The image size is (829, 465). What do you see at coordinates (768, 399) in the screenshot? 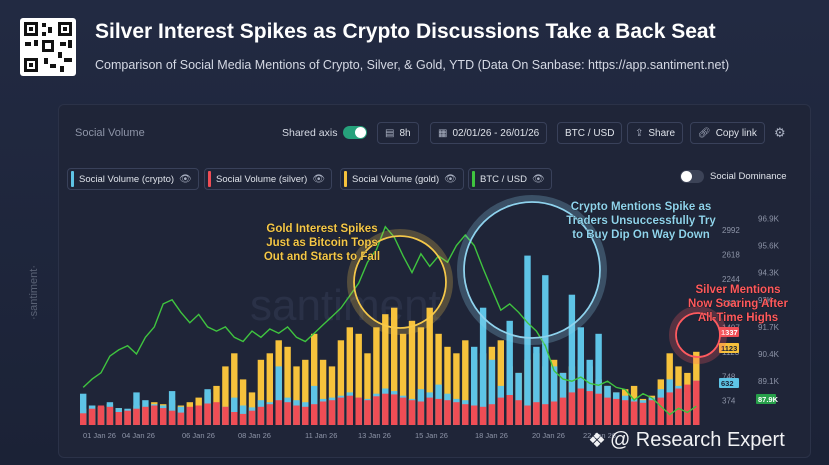
I see `axis-value-label: 87.9K` at bounding box center [768, 399].